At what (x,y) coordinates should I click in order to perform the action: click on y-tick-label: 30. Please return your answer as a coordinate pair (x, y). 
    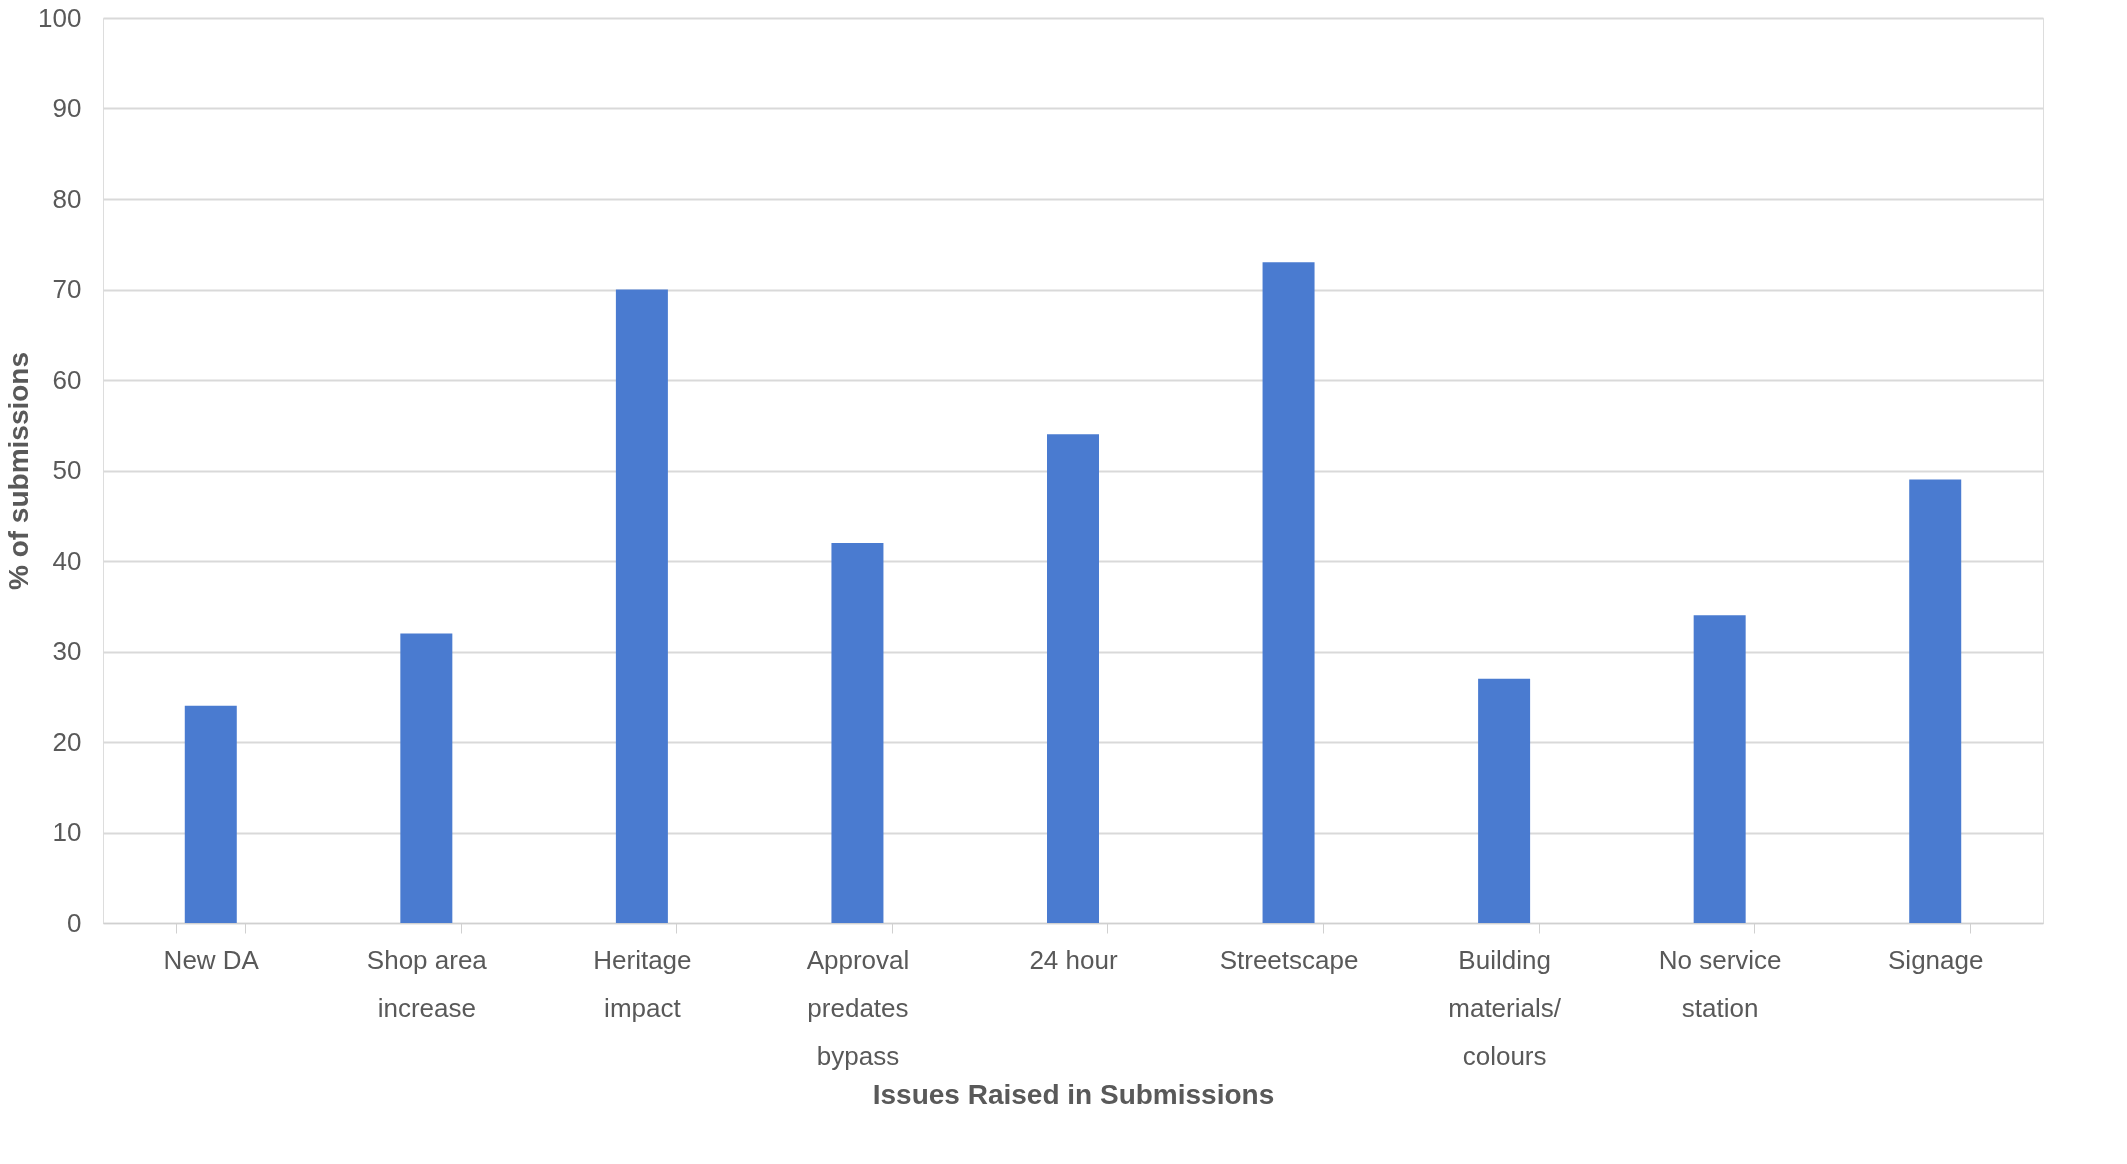
    Looking at the image, I should click on (67, 651).